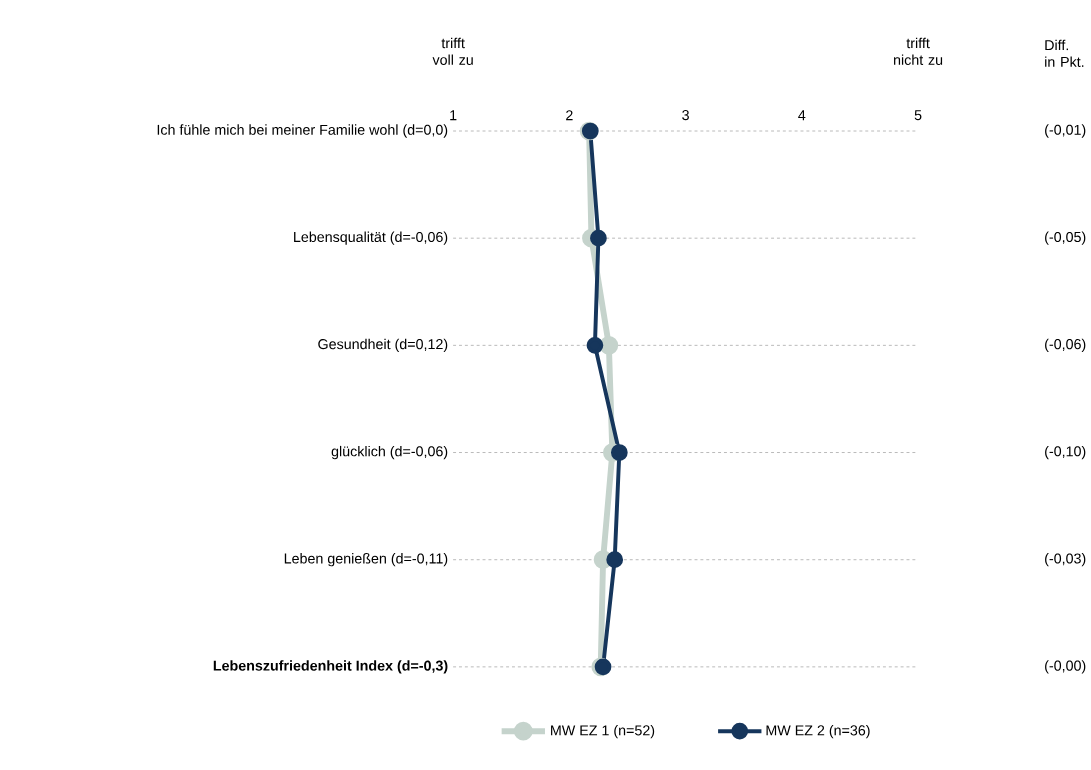 This screenshot has height=770, width=1091. I want to click on x-tick-label: 1, so click(453, 115).